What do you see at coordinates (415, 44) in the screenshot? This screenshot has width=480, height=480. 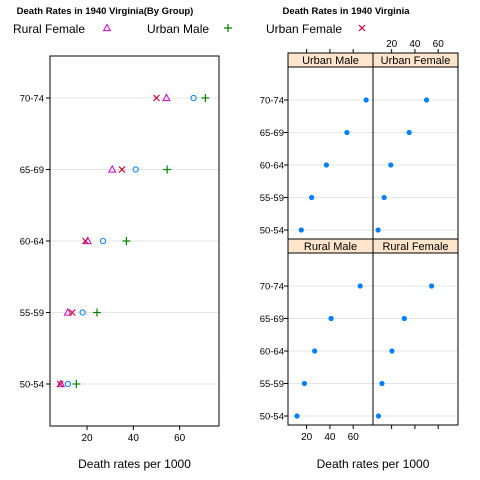 I see `right-top-x-tick-label: 40` at bounding box center [415, 44].